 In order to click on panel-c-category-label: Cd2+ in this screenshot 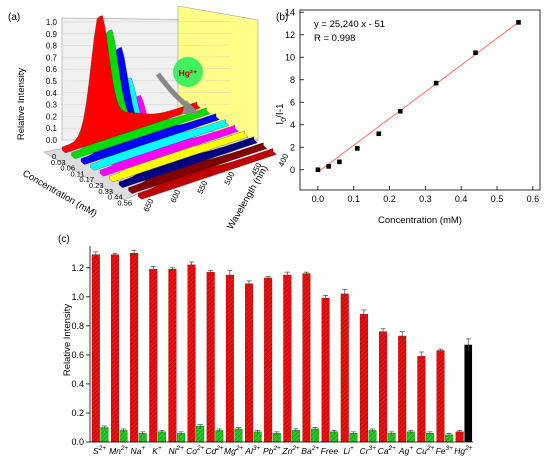, I will do `click(214, 450)`.